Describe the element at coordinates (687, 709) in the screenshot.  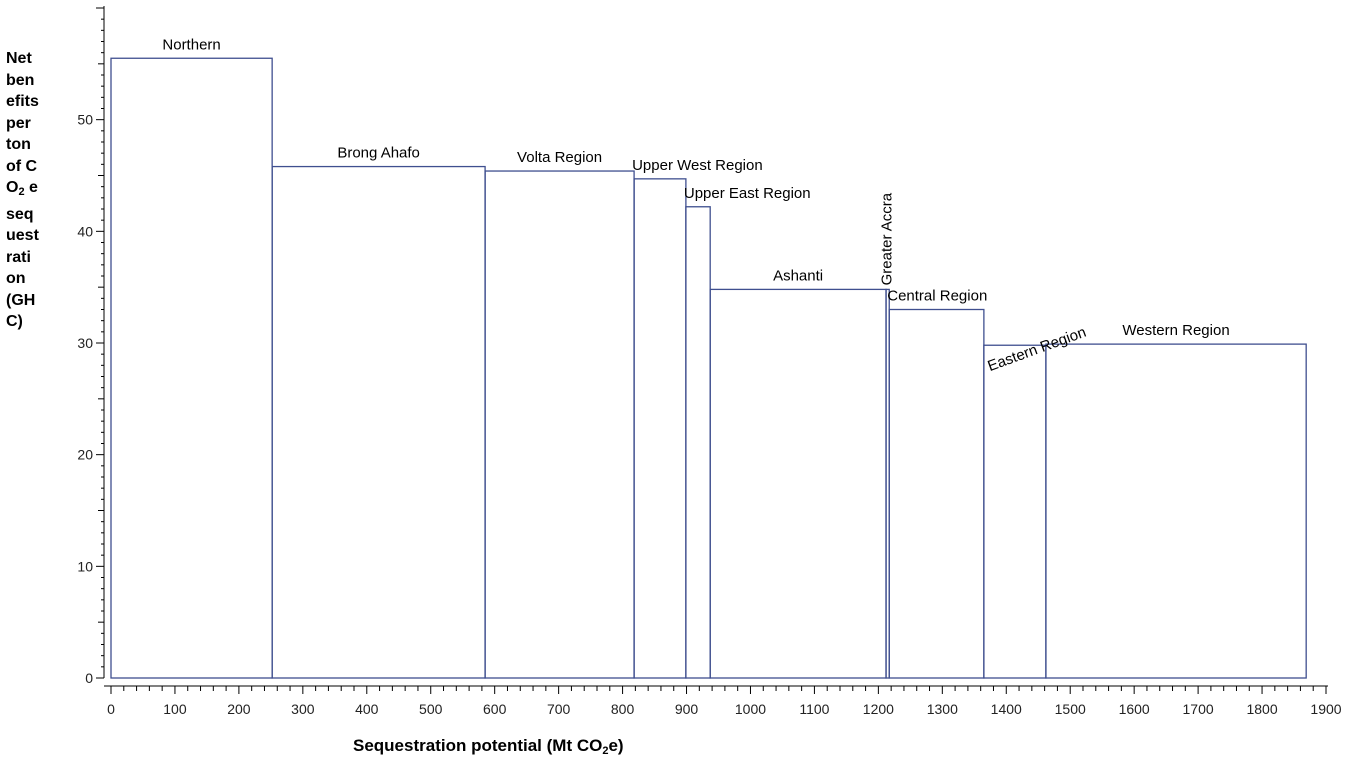
I see `x-tick-label: 900` at that location.